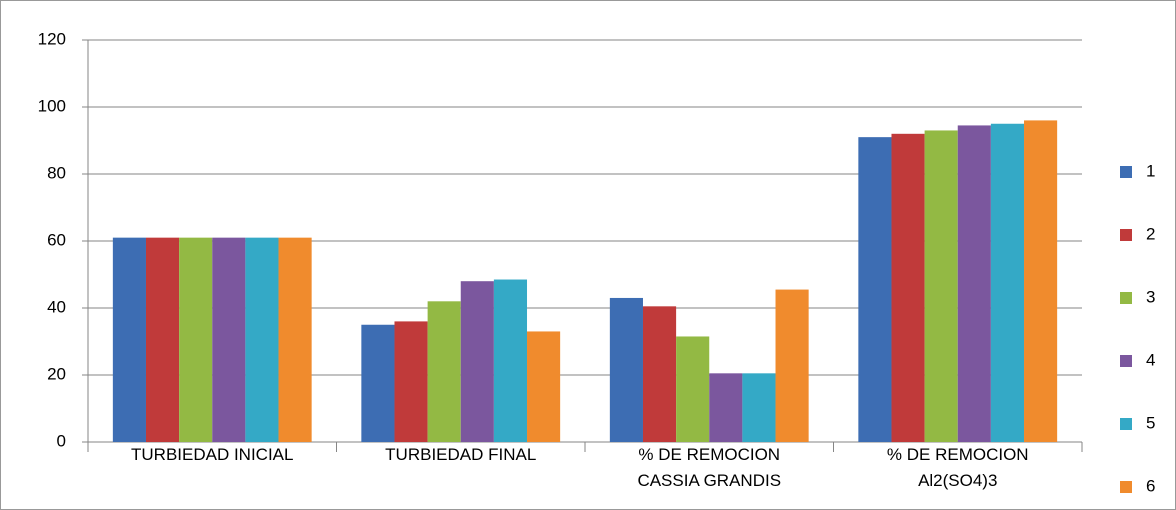 Image resolution: width=1176 pixels, height=510 pixels. Describe the element at coordinates (1150, 296) in the screenshot. I see `legend-label: 3` at that location.